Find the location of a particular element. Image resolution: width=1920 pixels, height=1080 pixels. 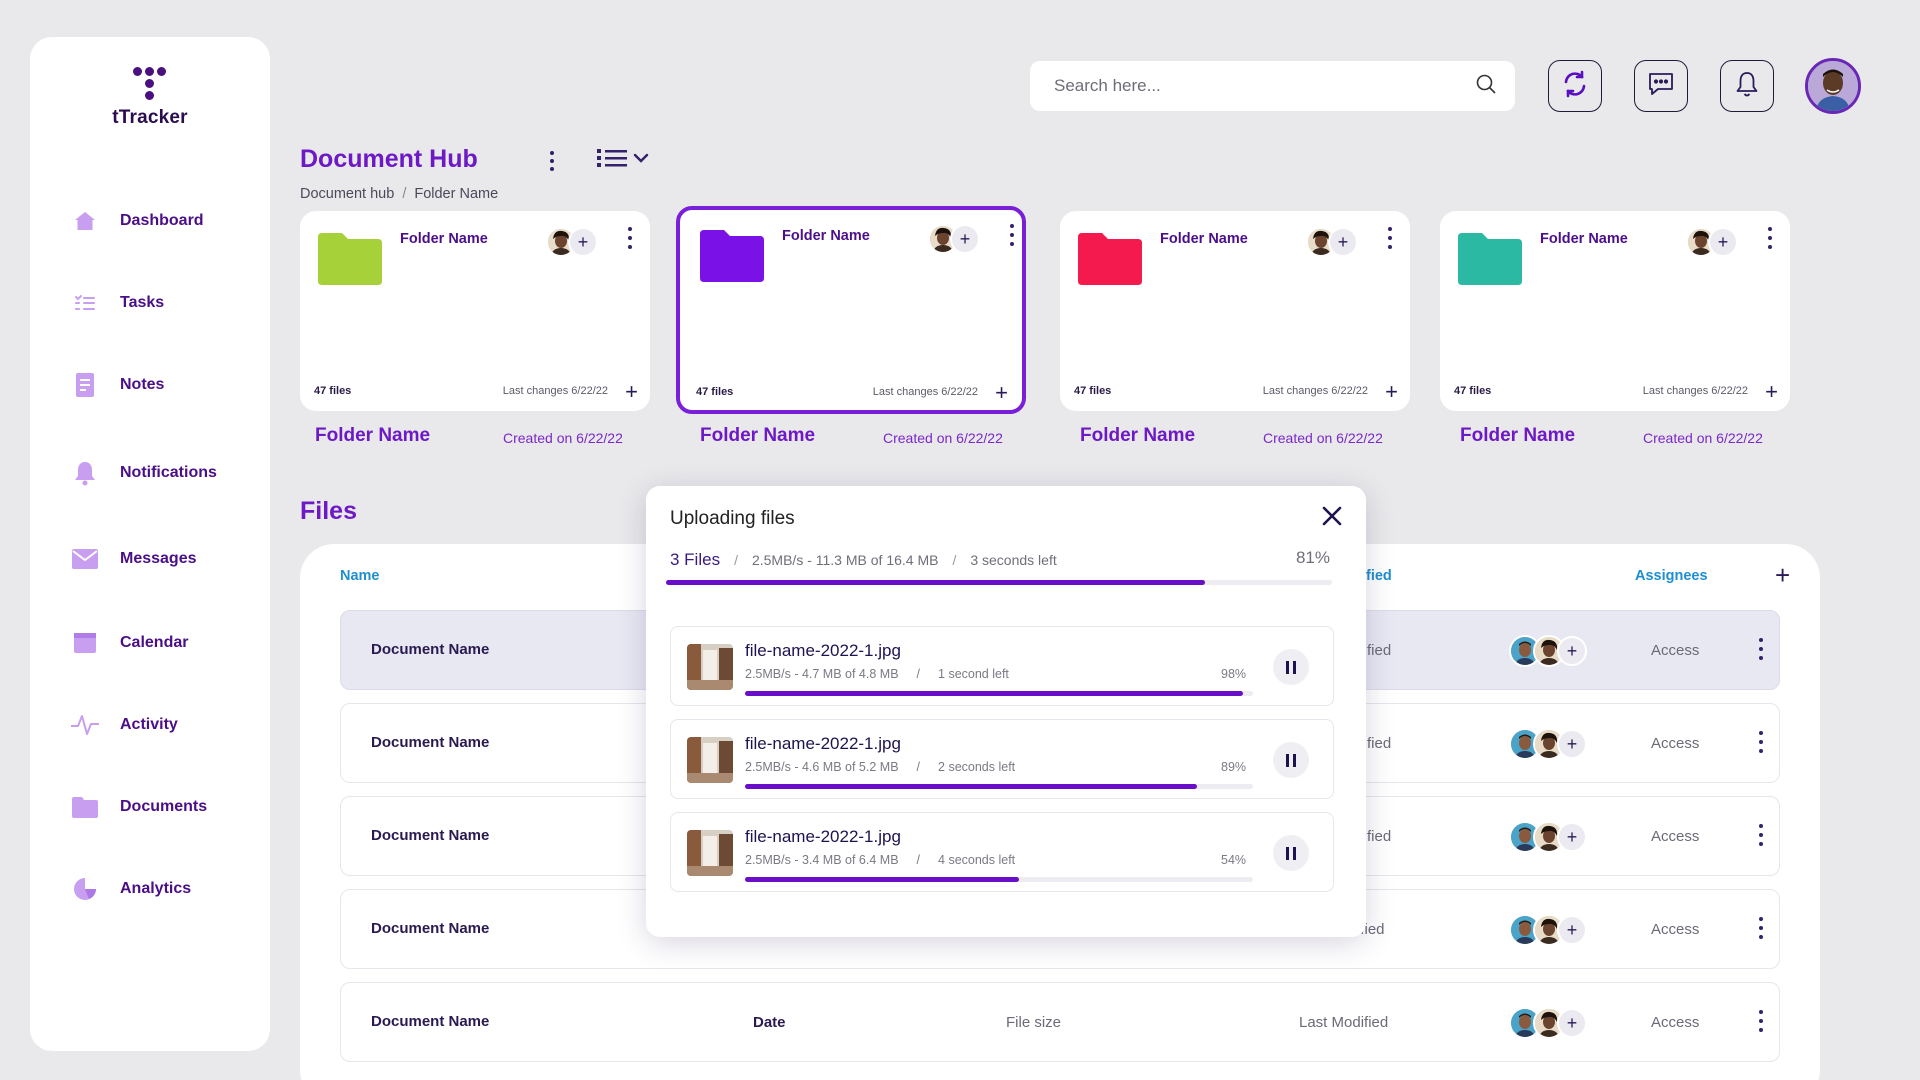

search-bar is located at coordinates (1272, 86).